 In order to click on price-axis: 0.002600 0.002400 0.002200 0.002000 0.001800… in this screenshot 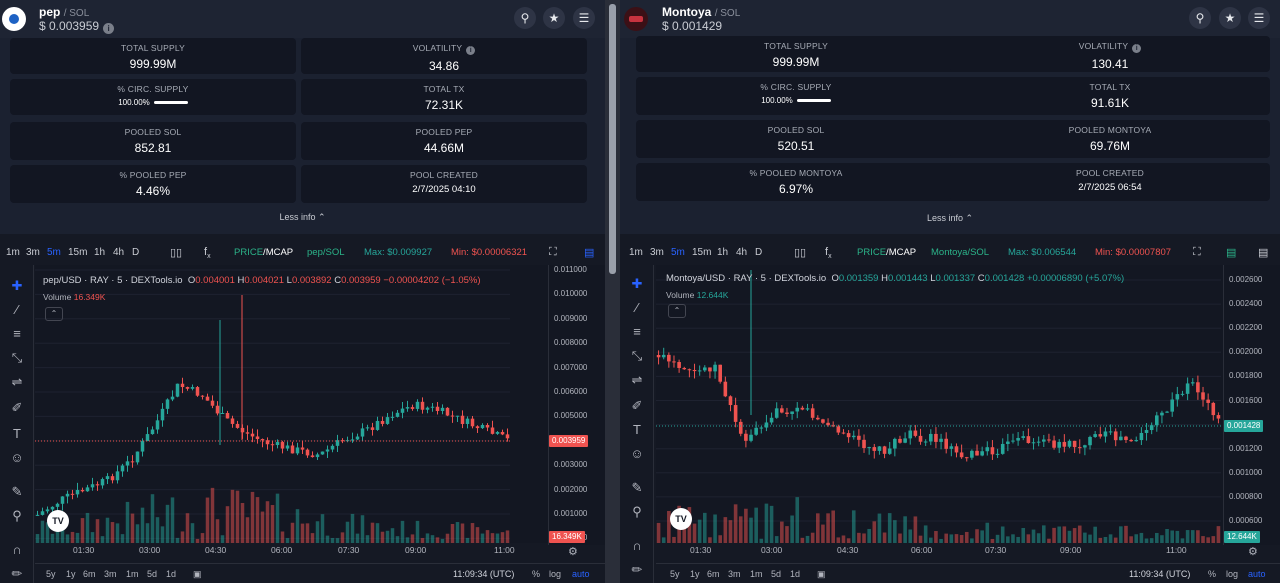, I will do `click(1251, 405)`.